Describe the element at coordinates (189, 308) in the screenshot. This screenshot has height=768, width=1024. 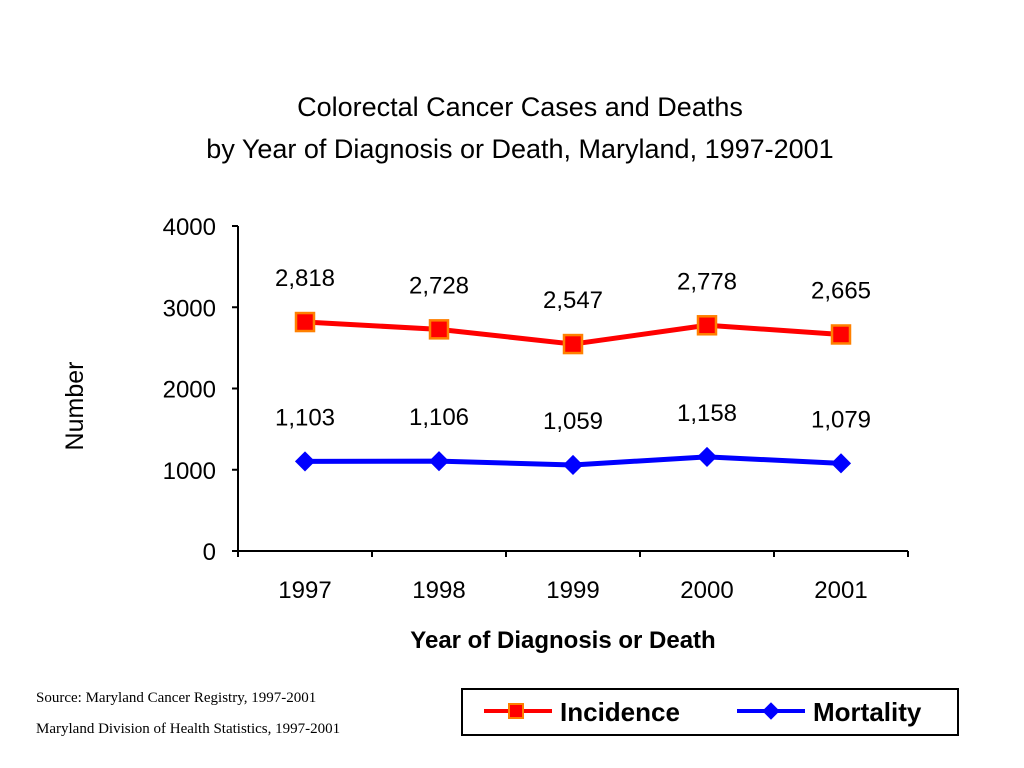
I see `y-tick-label: 3000` at that location.